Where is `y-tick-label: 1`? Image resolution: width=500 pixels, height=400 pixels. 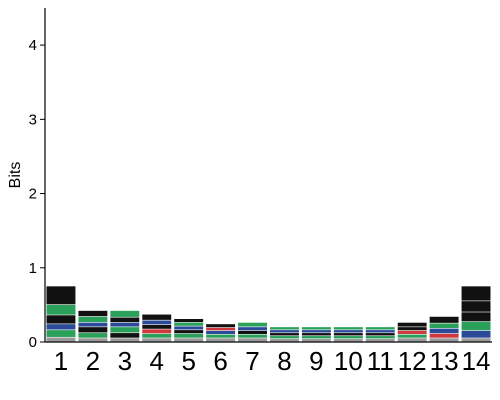
y-tick-label: 1 is located at coordinates (33, 268).